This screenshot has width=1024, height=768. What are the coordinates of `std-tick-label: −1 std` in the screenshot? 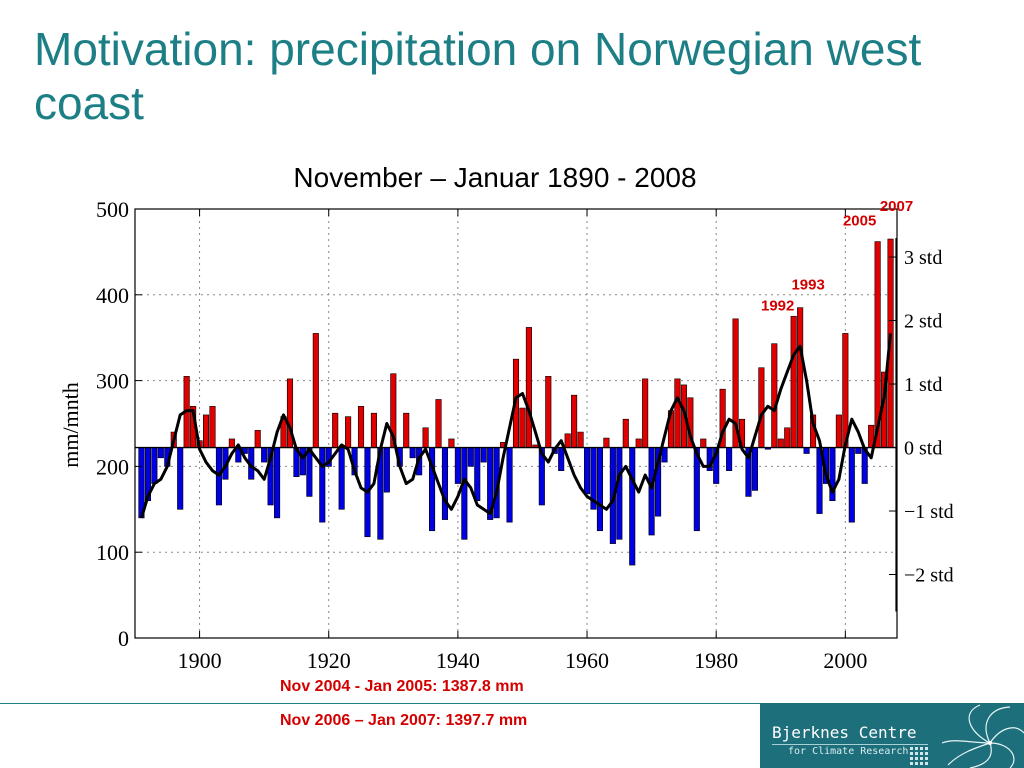 It's located at (929, 512).